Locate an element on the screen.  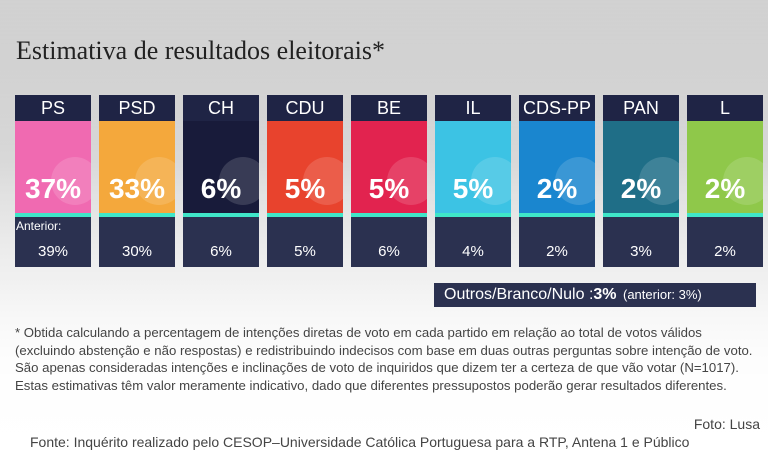
party-name: PS is located at coordinates (53, 108).